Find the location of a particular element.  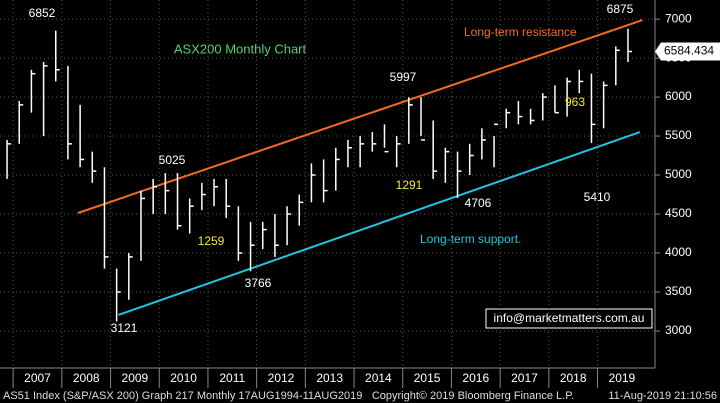

y-tick-label: 3000 is located at coordinates (678, 330).